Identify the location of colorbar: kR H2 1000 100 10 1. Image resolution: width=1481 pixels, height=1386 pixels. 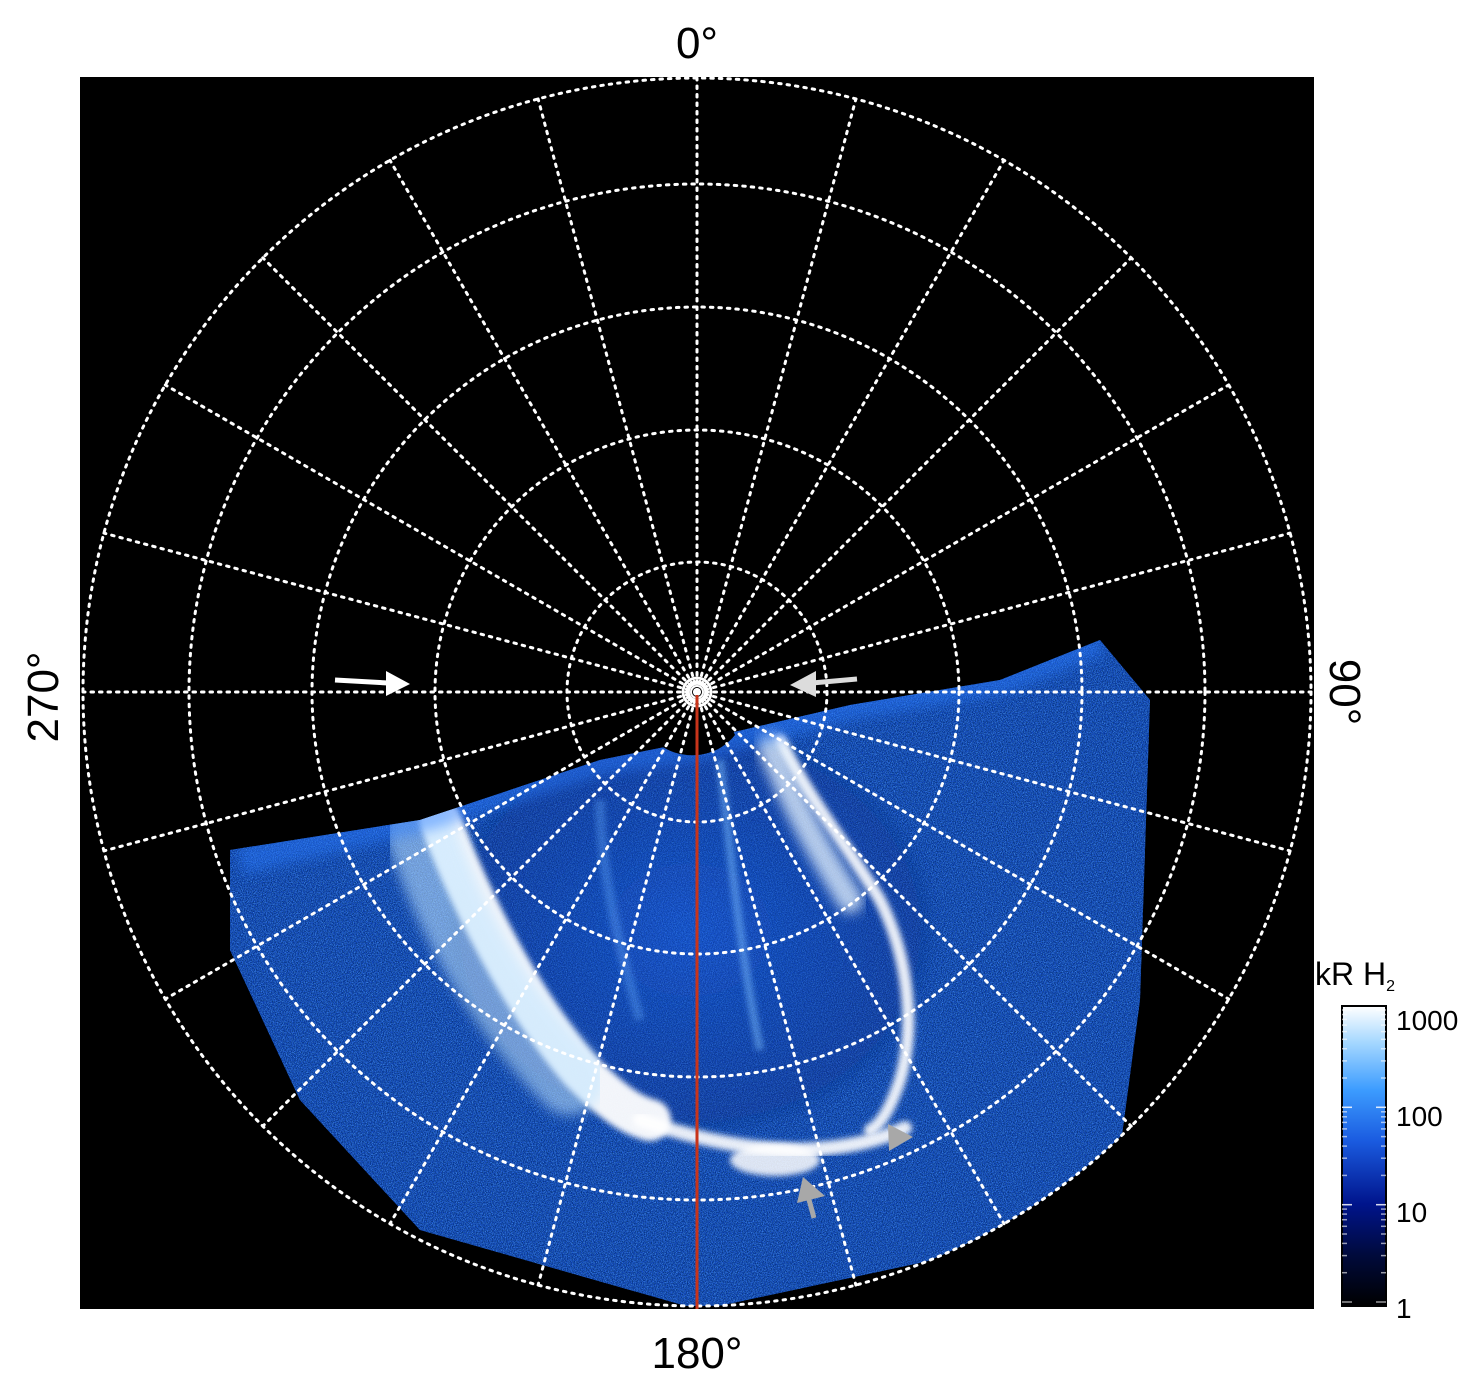
(1386, 1140).